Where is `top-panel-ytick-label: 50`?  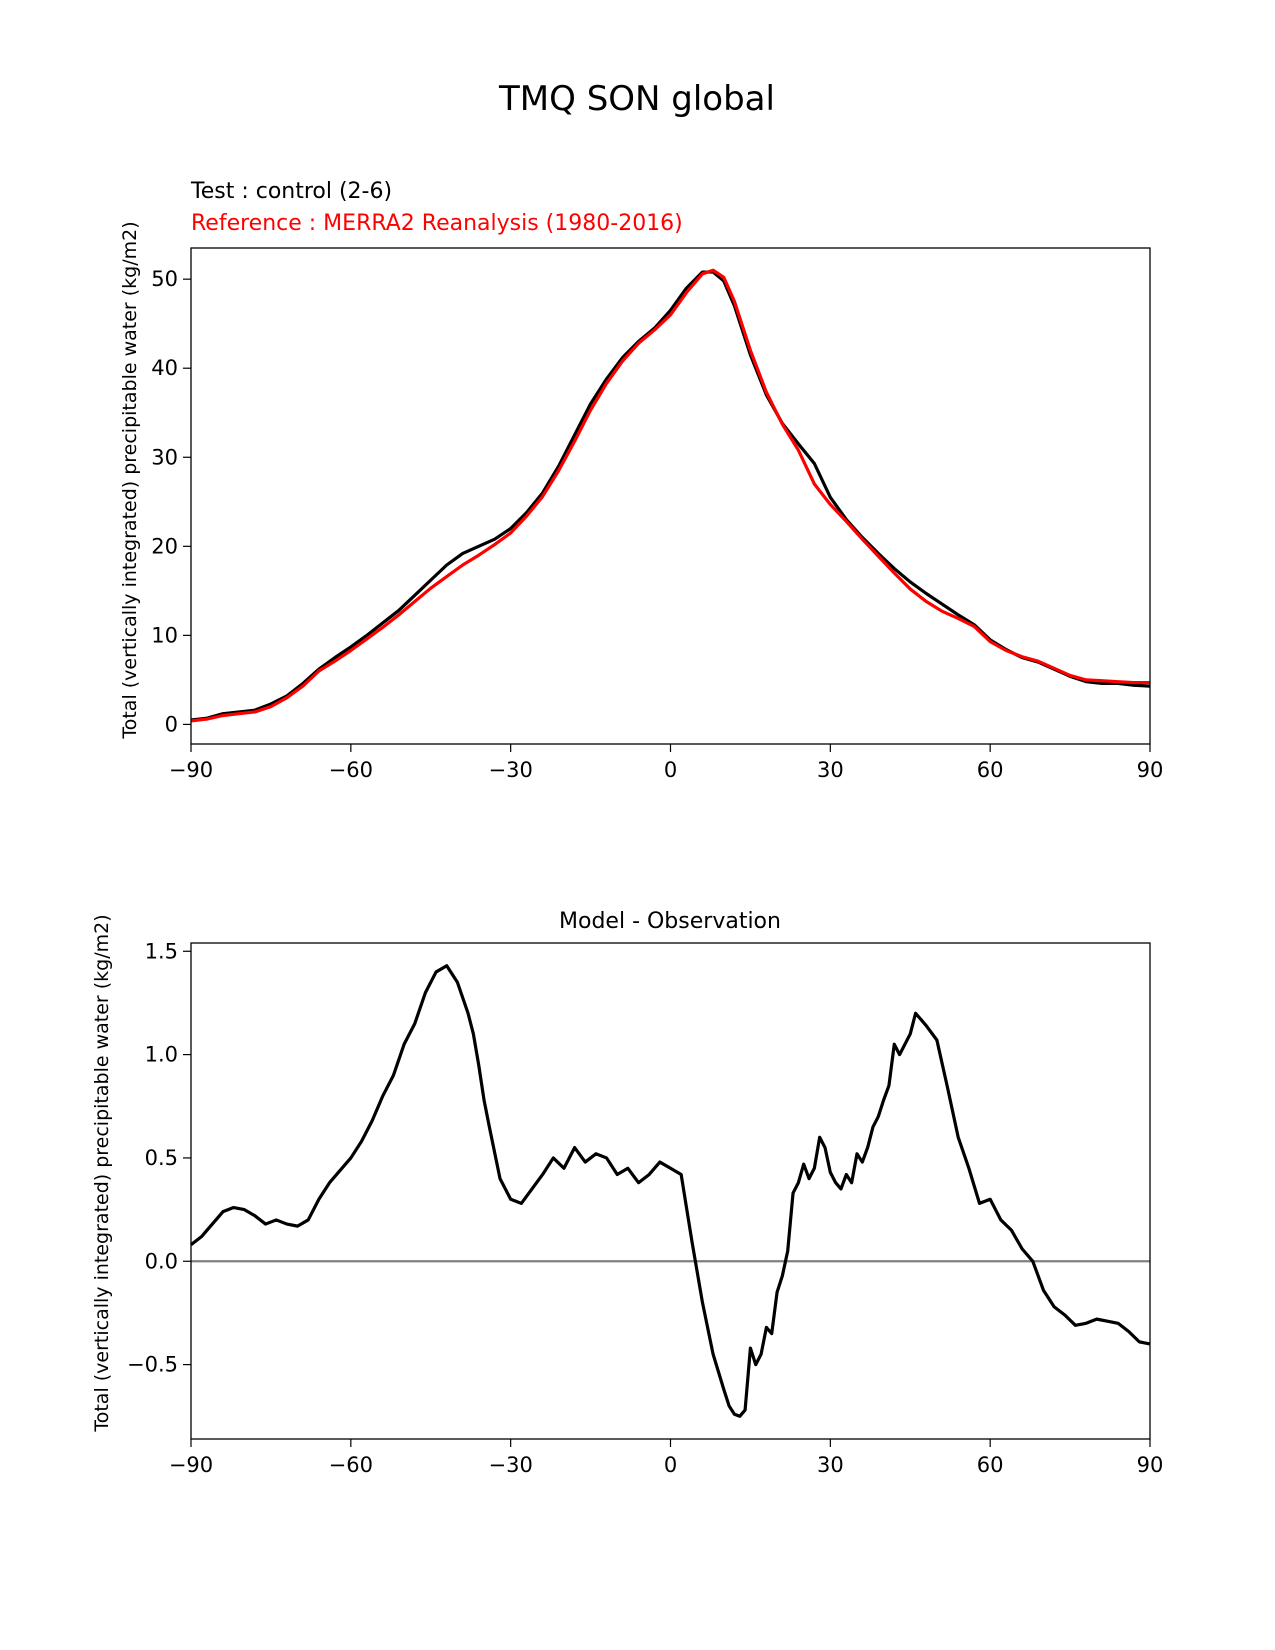
top-panel-ytick-label: 50 is located at coordinates (164, 279).